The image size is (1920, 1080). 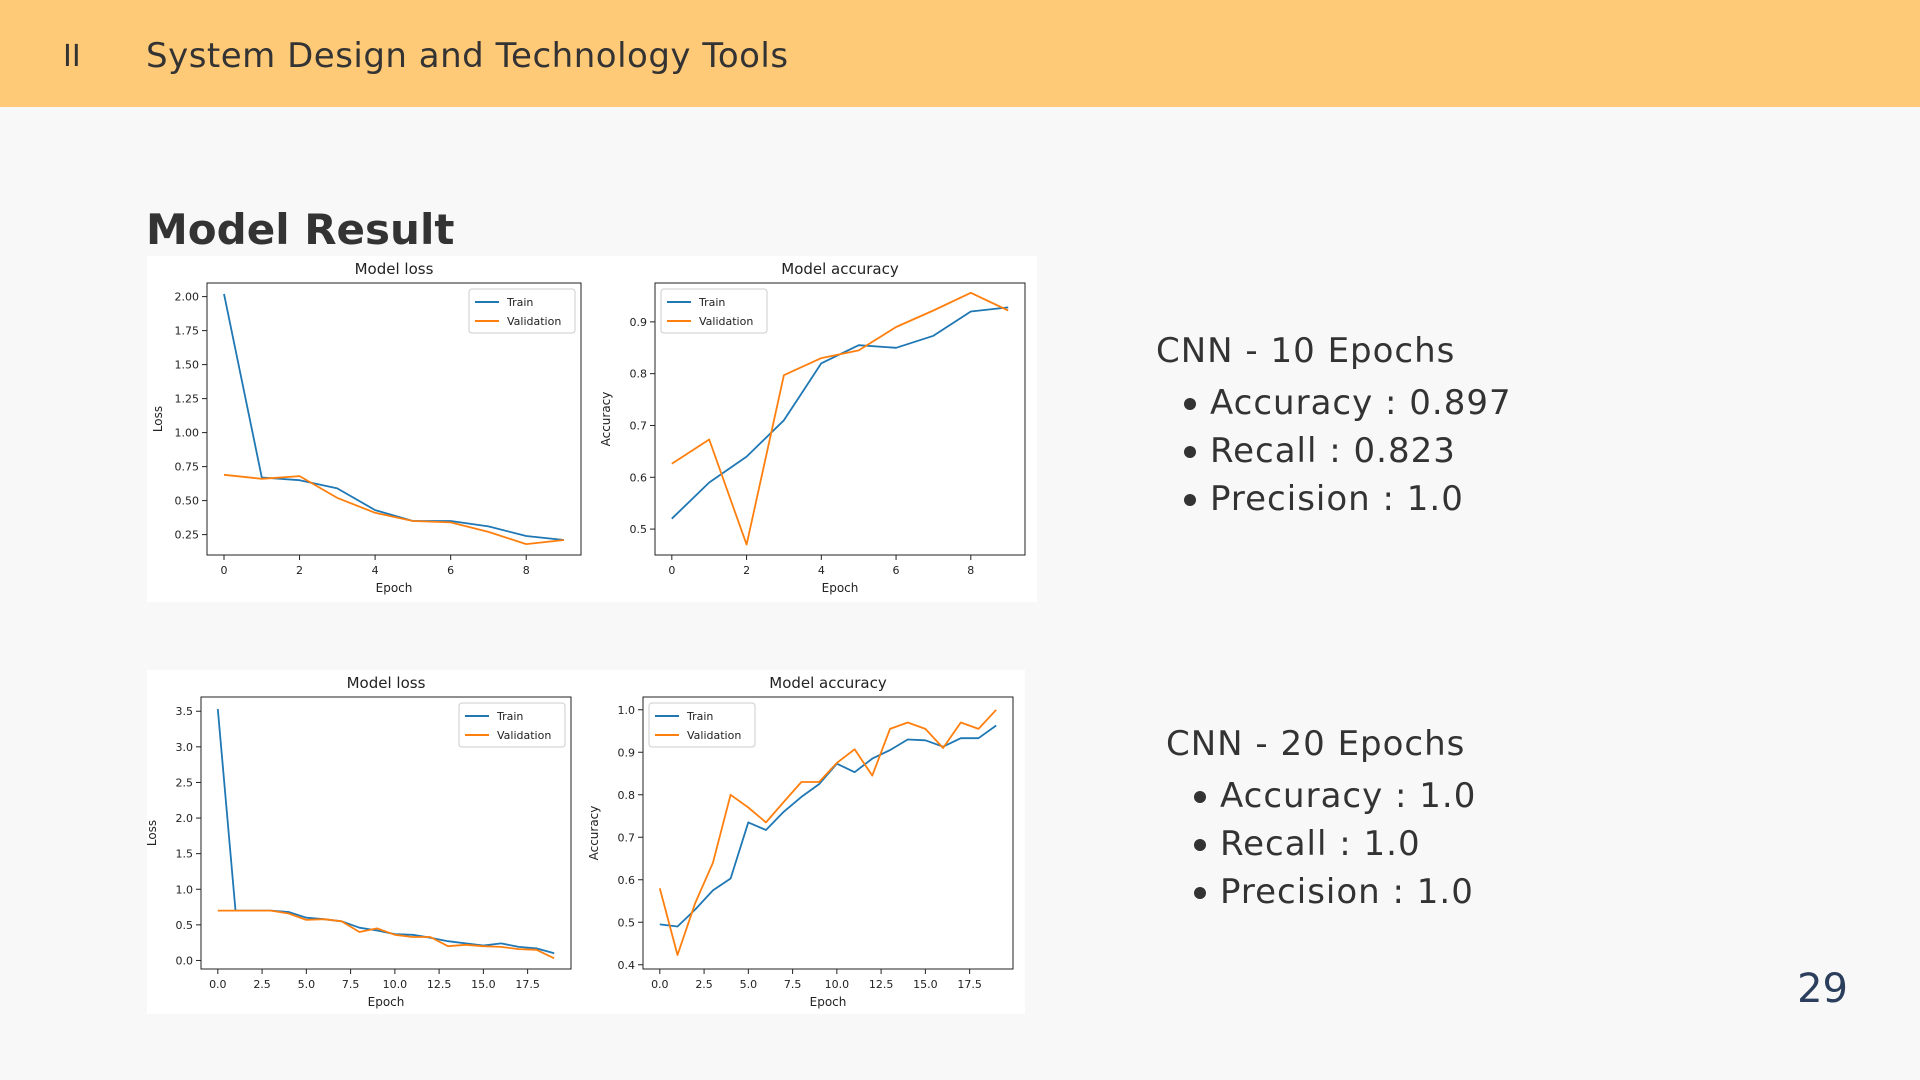 What do you see at coordinates (1822, 989) in the screenshot?
I see `page-number: 29` at bounding box center [1822, 989].